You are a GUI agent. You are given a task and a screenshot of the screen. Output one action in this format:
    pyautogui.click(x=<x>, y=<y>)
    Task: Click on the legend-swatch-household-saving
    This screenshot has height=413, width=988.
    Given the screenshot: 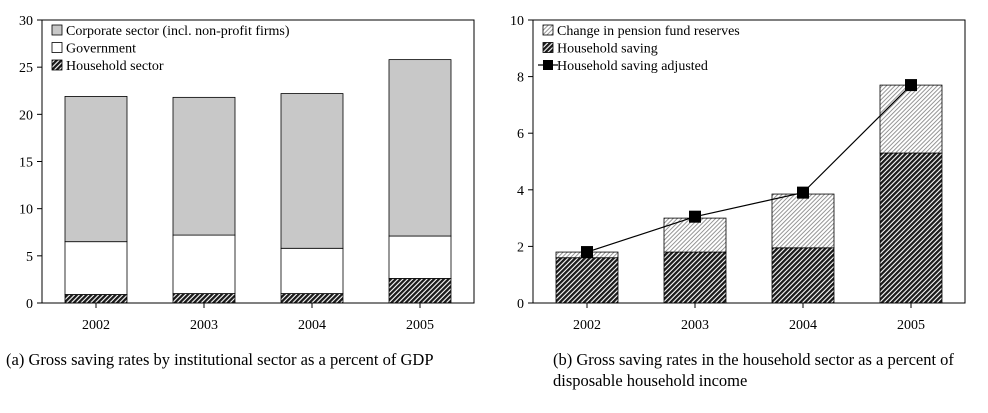 What is the action you would take?
    pyautogui.click(x=548, y=47)
    